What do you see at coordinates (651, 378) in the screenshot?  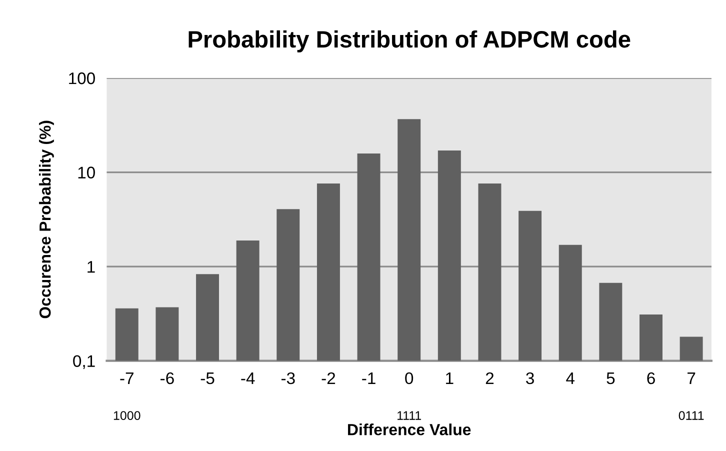 I see `x-tick-label: 6` at bounding box center [651, 378].